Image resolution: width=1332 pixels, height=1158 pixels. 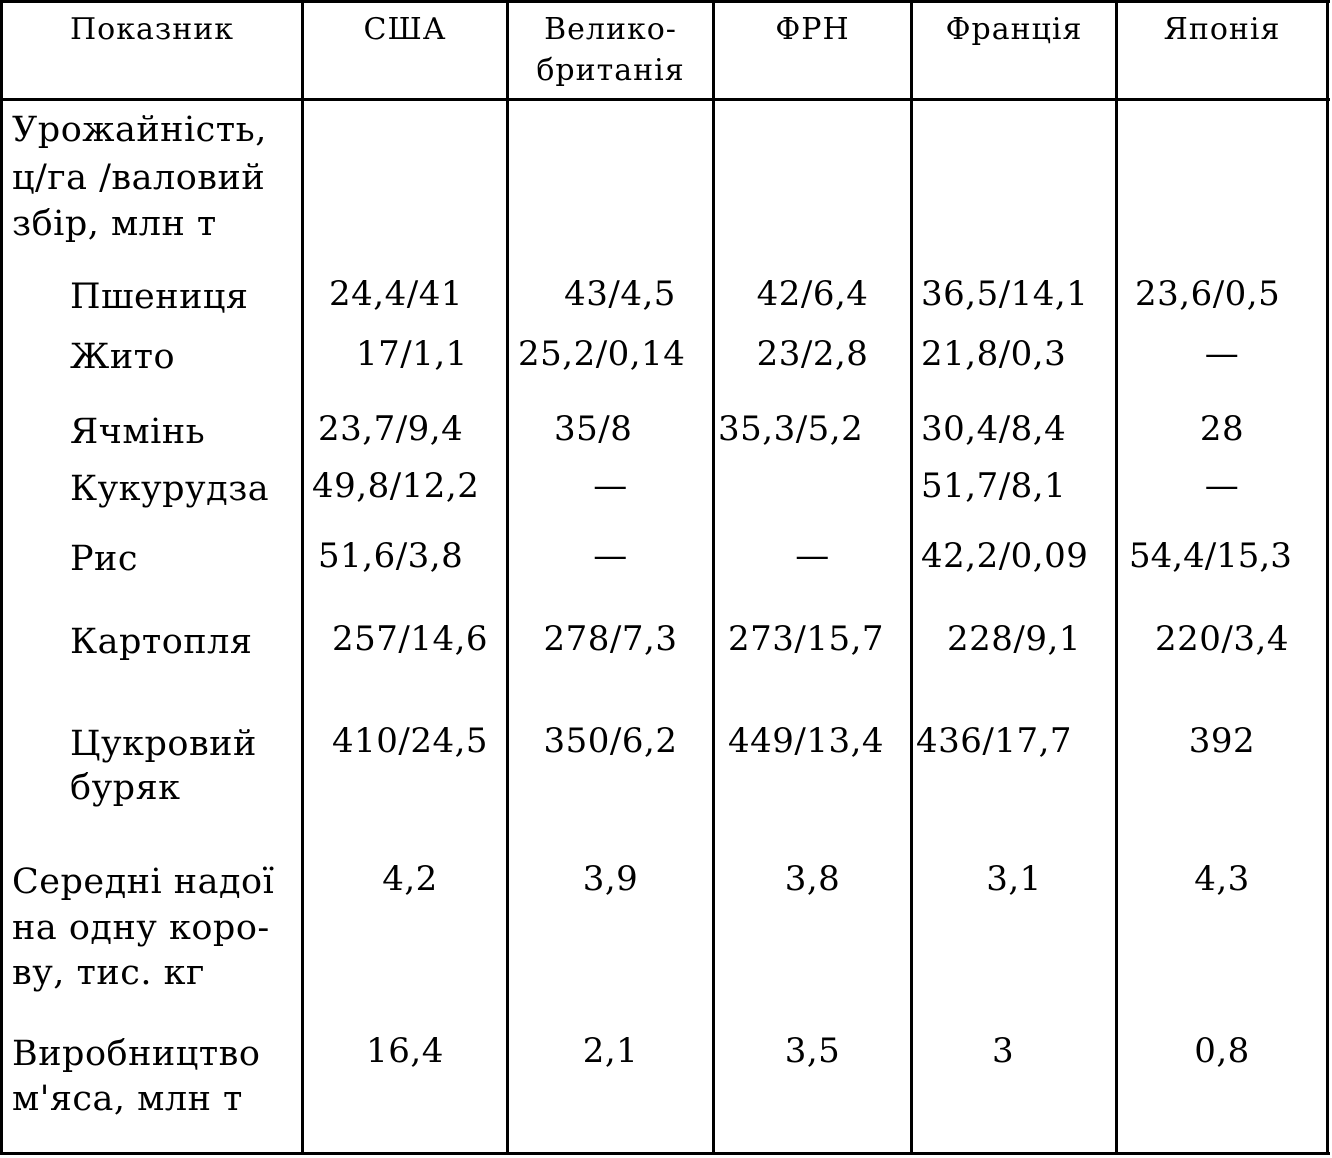 I want to click on table-cell: 24,4/41, so click(x=396, y=294).